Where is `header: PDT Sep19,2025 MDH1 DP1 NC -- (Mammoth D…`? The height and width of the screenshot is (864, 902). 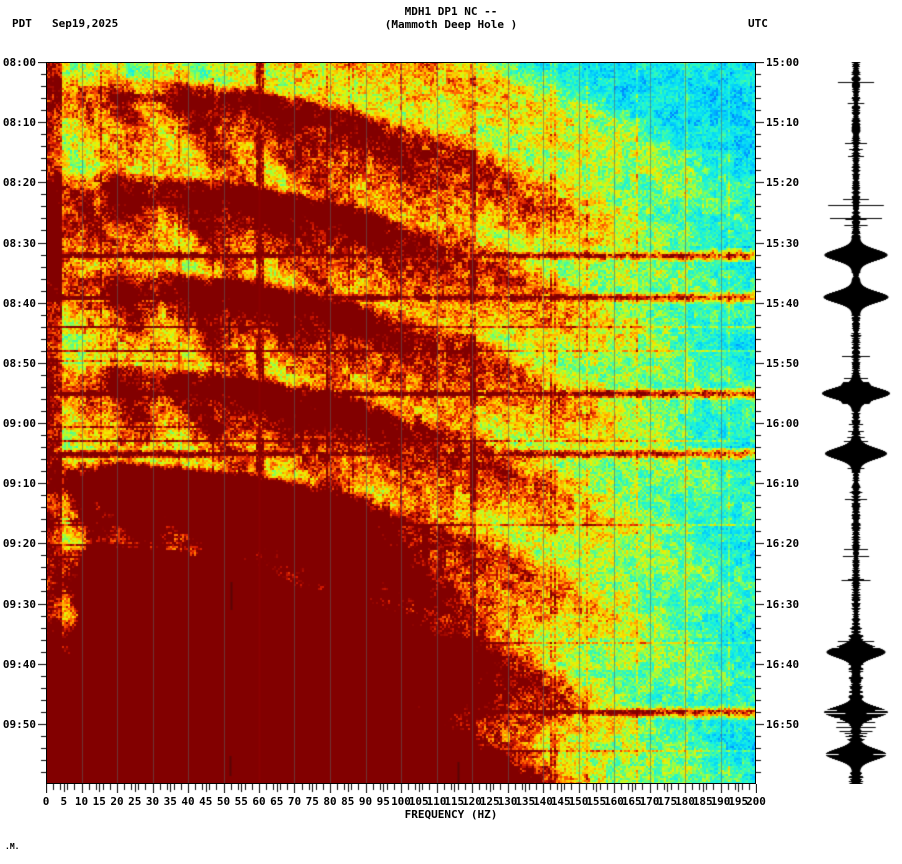 header: PDT Sep19,2025 MDH1 DP1 NC -- (Mammoth D… is located at coordinates (451, 26).